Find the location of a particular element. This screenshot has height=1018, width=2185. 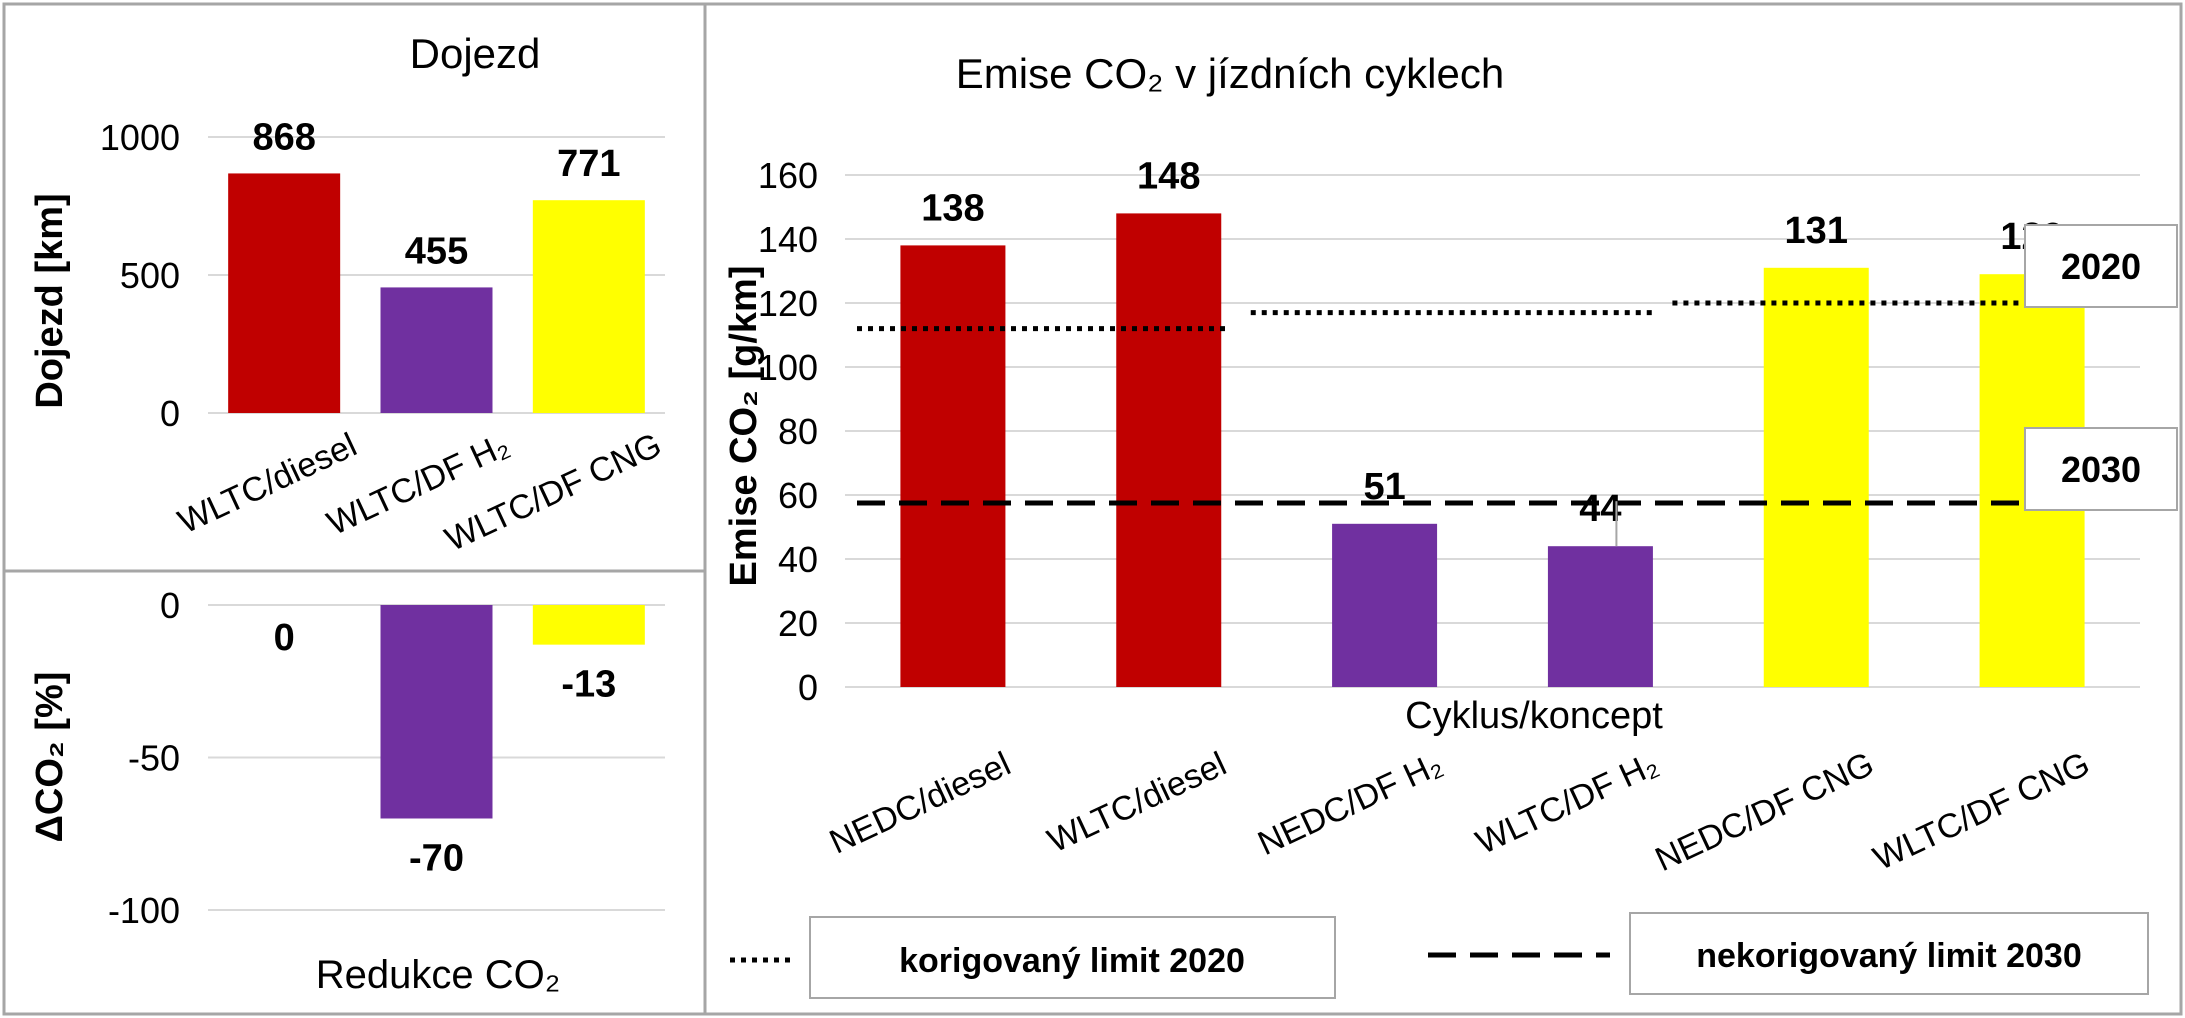

limit-2030-tag-box is located at coordinates (2101, 469).